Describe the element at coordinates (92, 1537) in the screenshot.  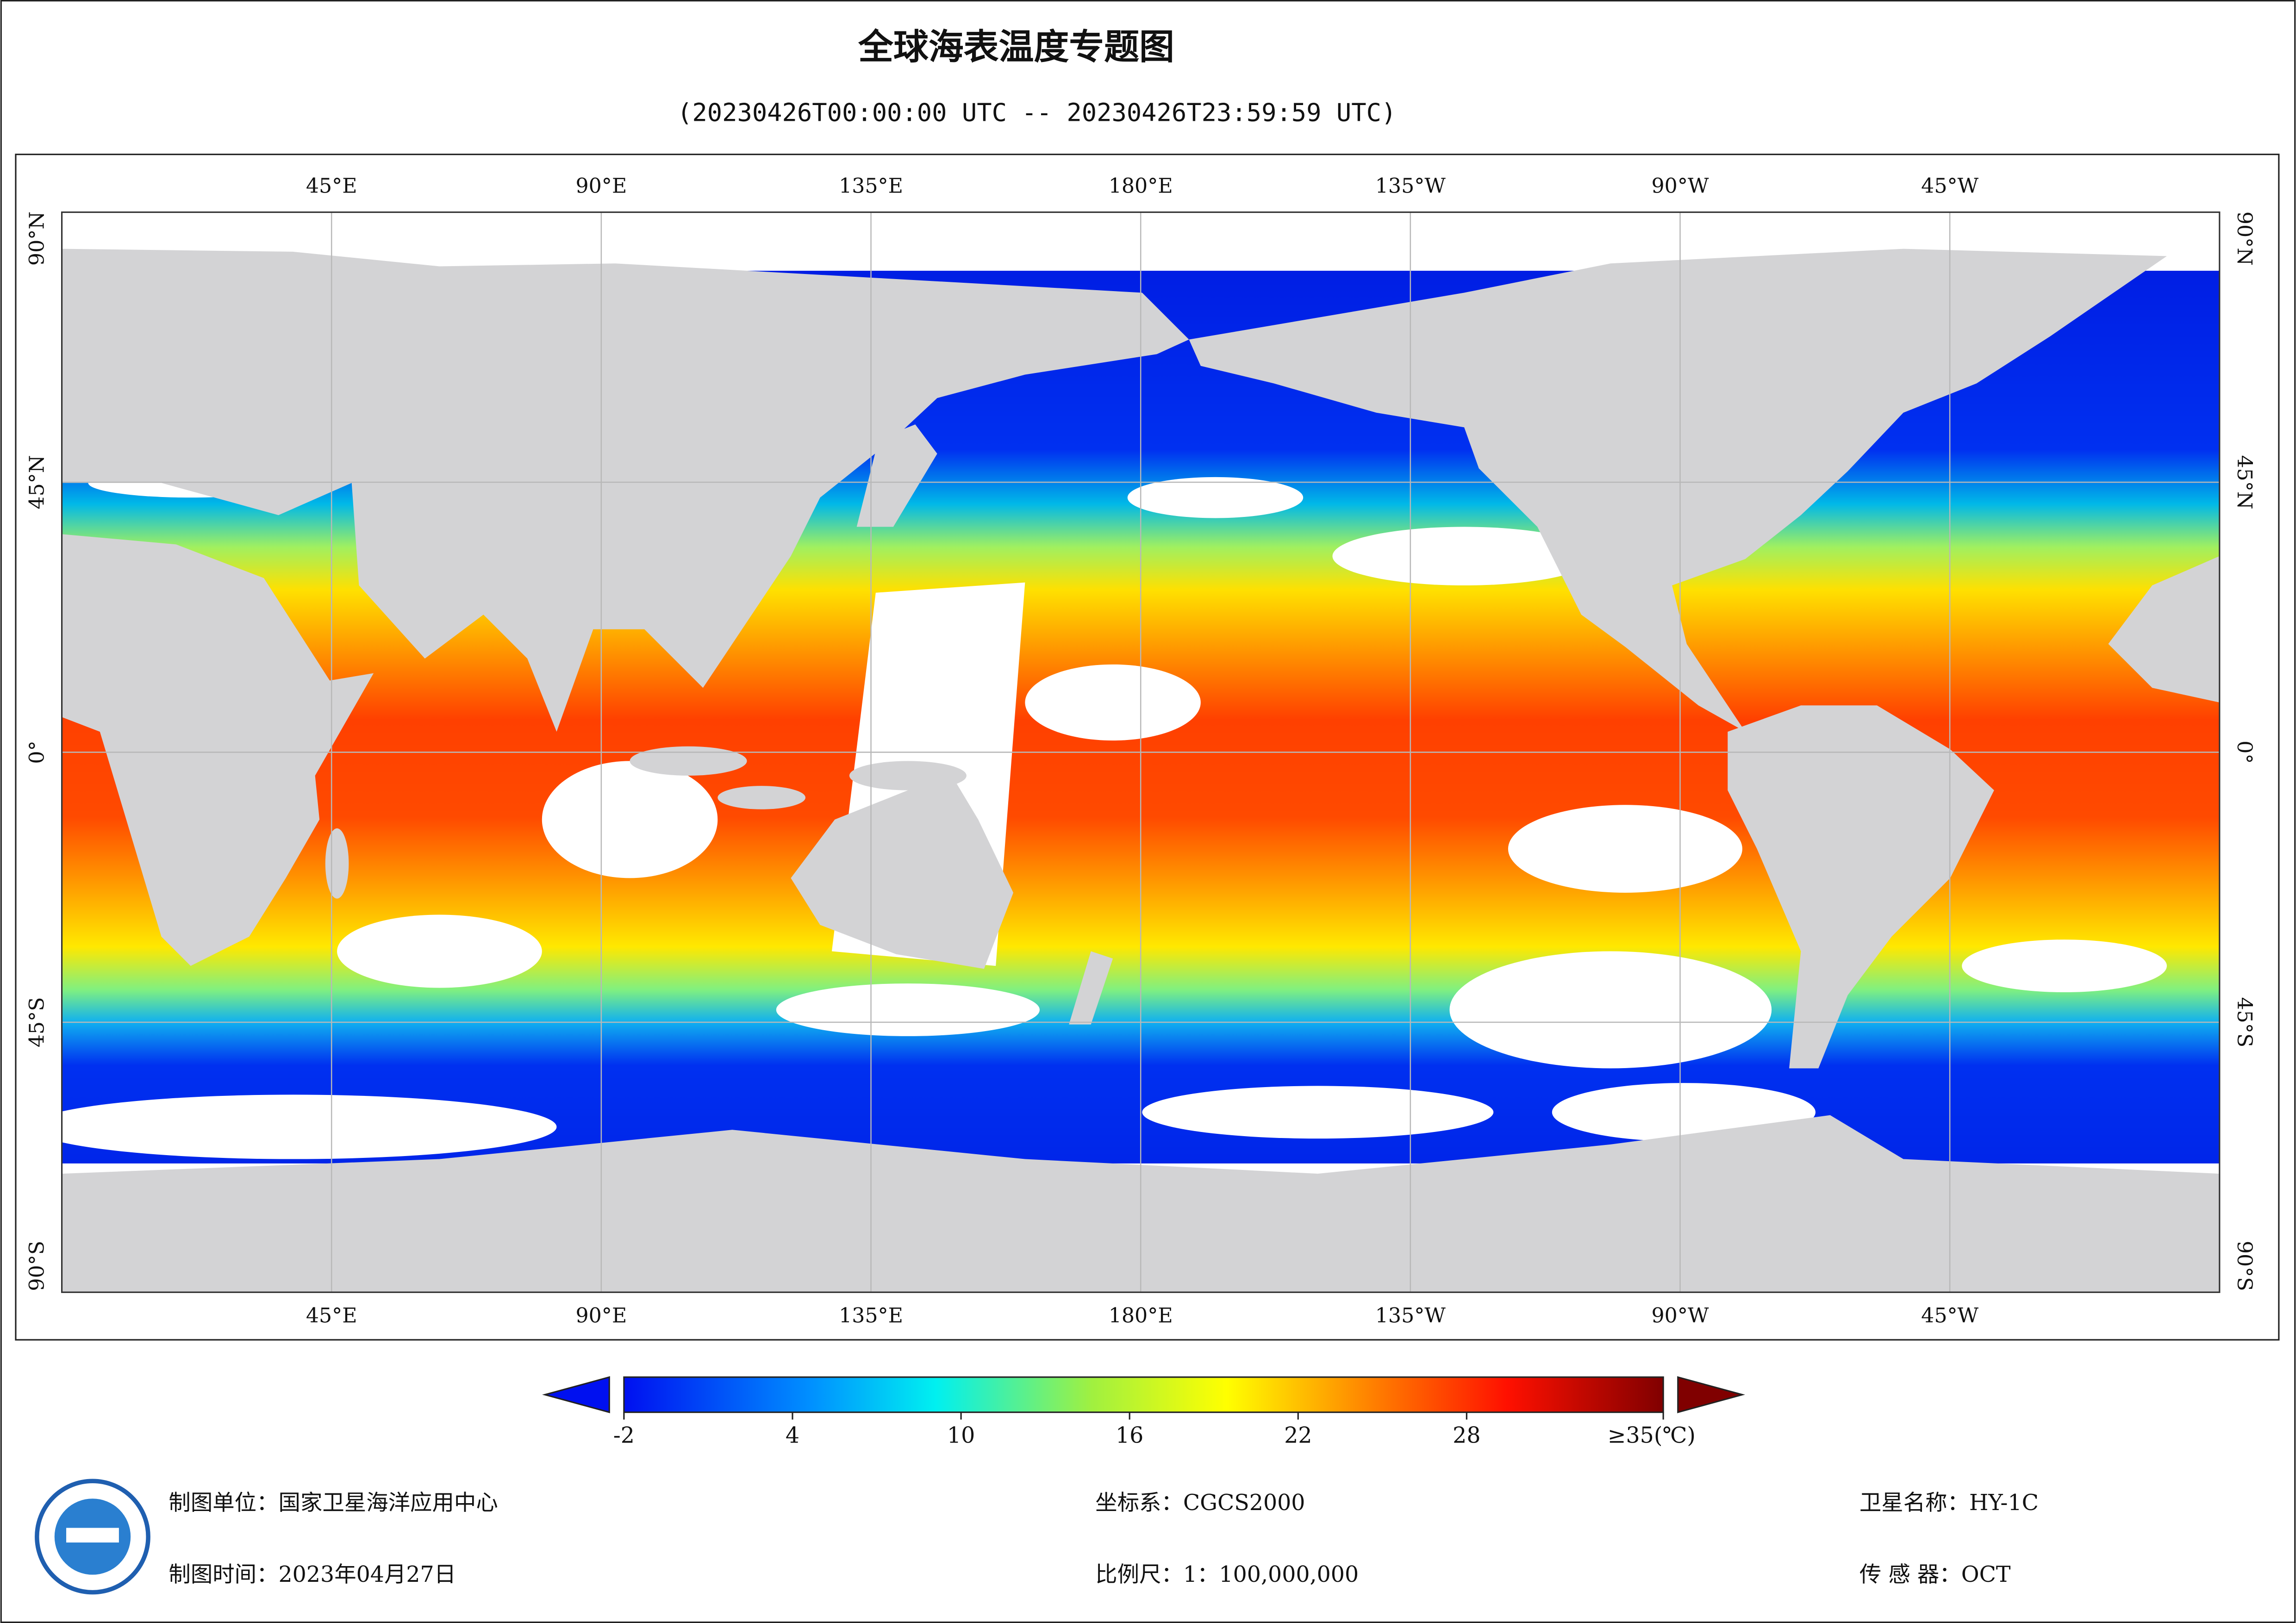
I see `logo` at that location.